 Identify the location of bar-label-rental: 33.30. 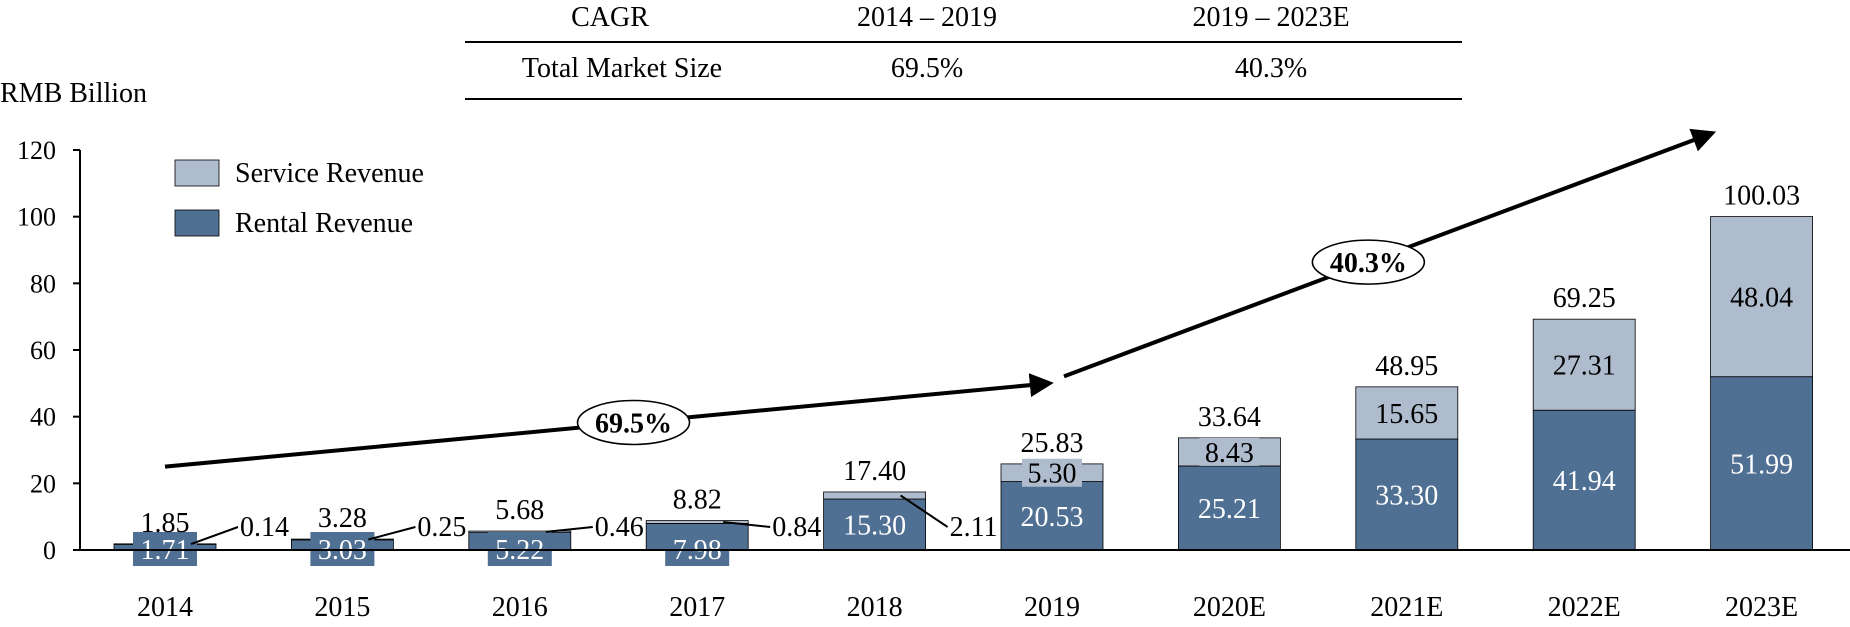
(1406, 496).